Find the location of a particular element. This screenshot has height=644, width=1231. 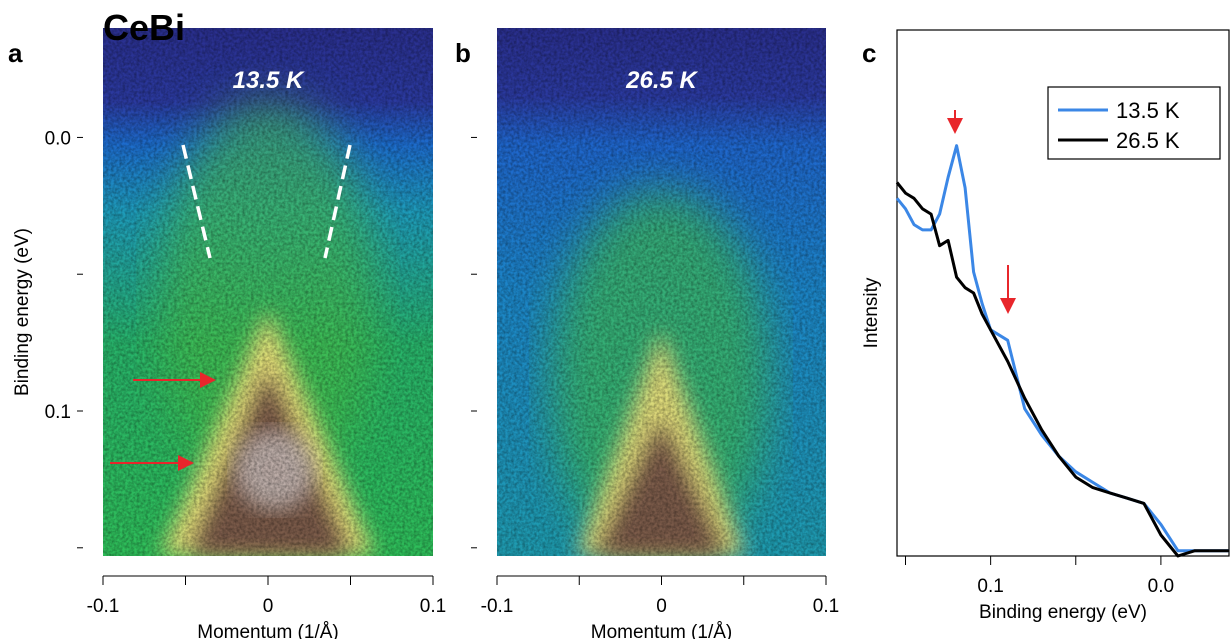

x-tick-label: 0.0 is located at coordinates (1161, 586).